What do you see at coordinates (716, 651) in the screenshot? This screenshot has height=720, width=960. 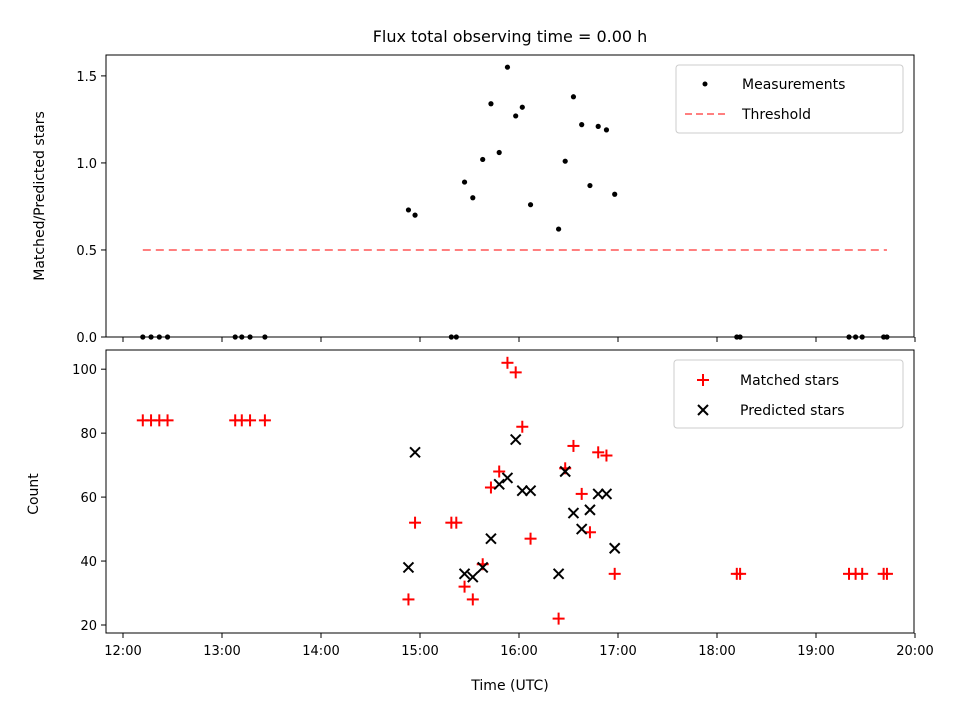 I see `x-tick-label: 18:00` at bounding box center [716, 651].